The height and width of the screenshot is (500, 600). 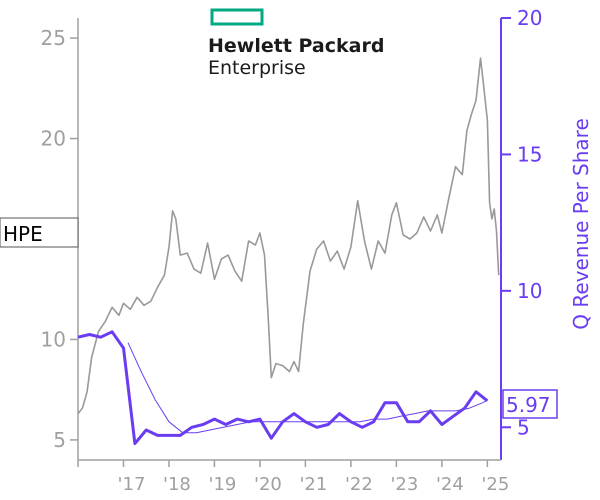 What do you see at coordinates (495, 484) in the screenshot?
I see `x-tick-label: '25` at bounding box center [495, 484].